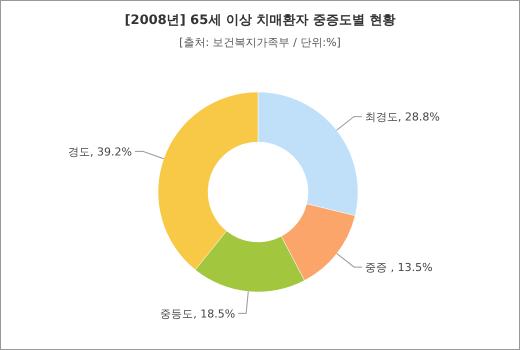 Image resolution: width=520 pixels, height=350 pixels. Describe the element at coordinates (378, 267) in the screenshot. I see `slice-label: 중증` at that location.